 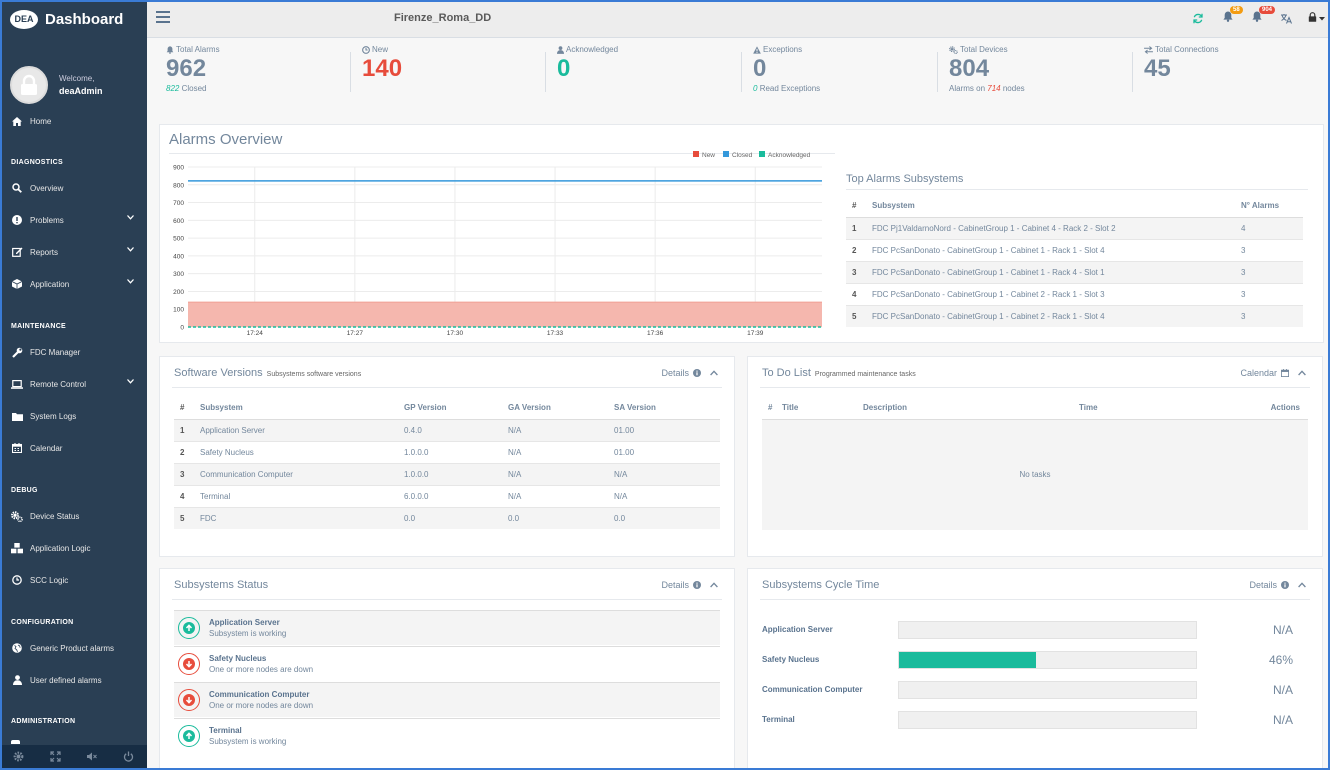 I want to click on nav-system-logs: System Logs, so click(x=73, y=416).